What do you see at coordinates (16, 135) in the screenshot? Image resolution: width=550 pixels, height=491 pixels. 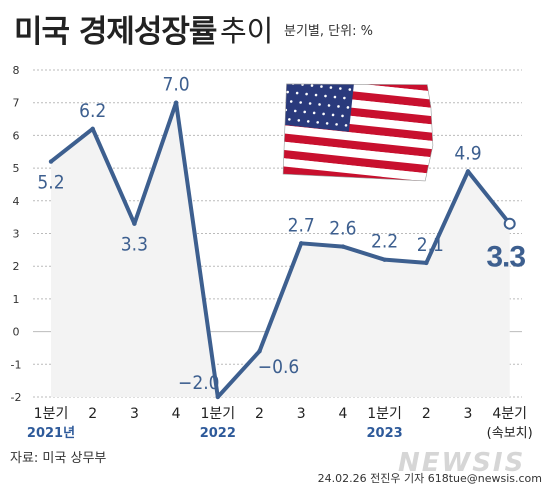 I see `y-tick-label: 6` at bounding box center [16, 135].